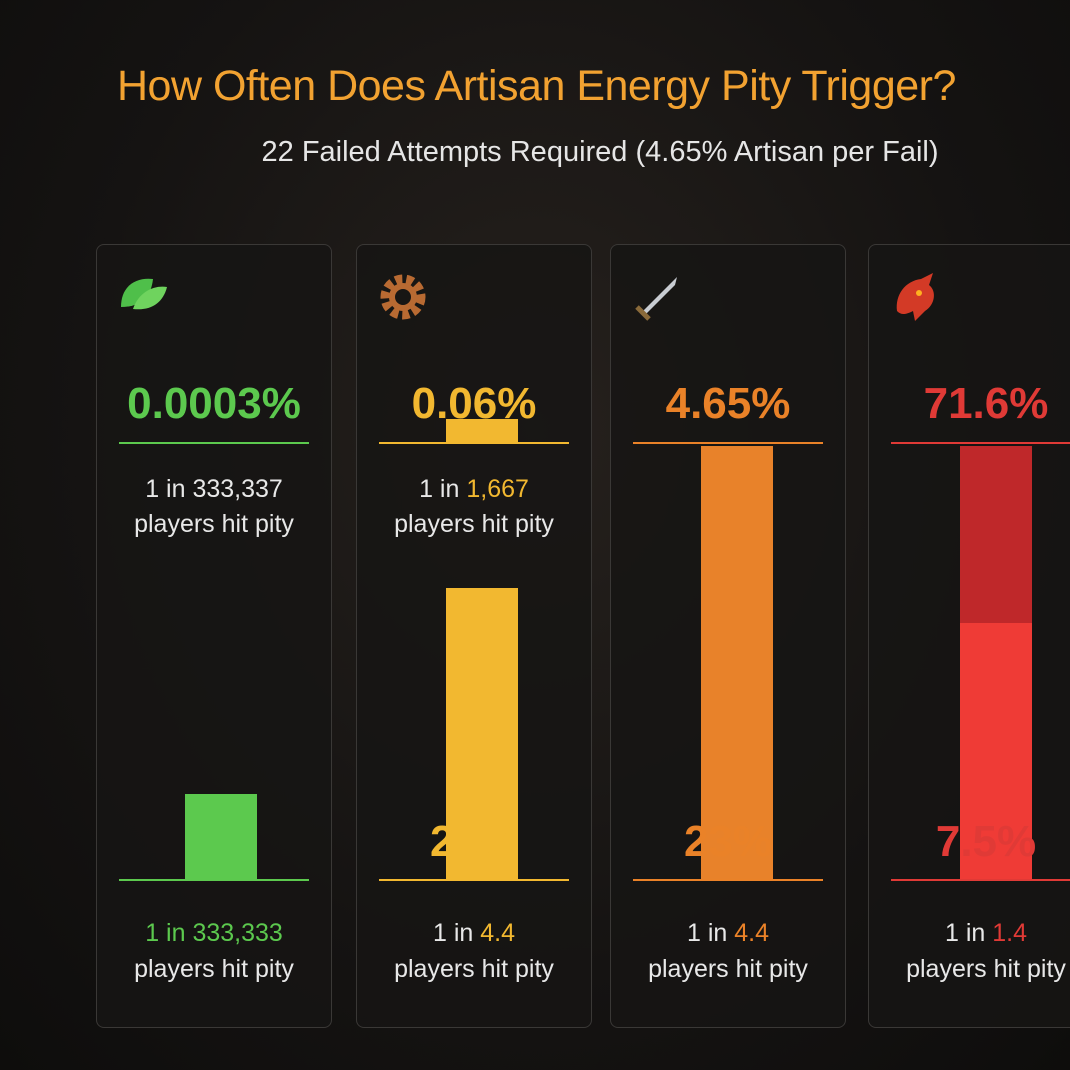 The image size is (1070, 1070). Describe the element at coordinates (214, 403) in the screenshot. I see `top-percent: 0.0003%` at that location.